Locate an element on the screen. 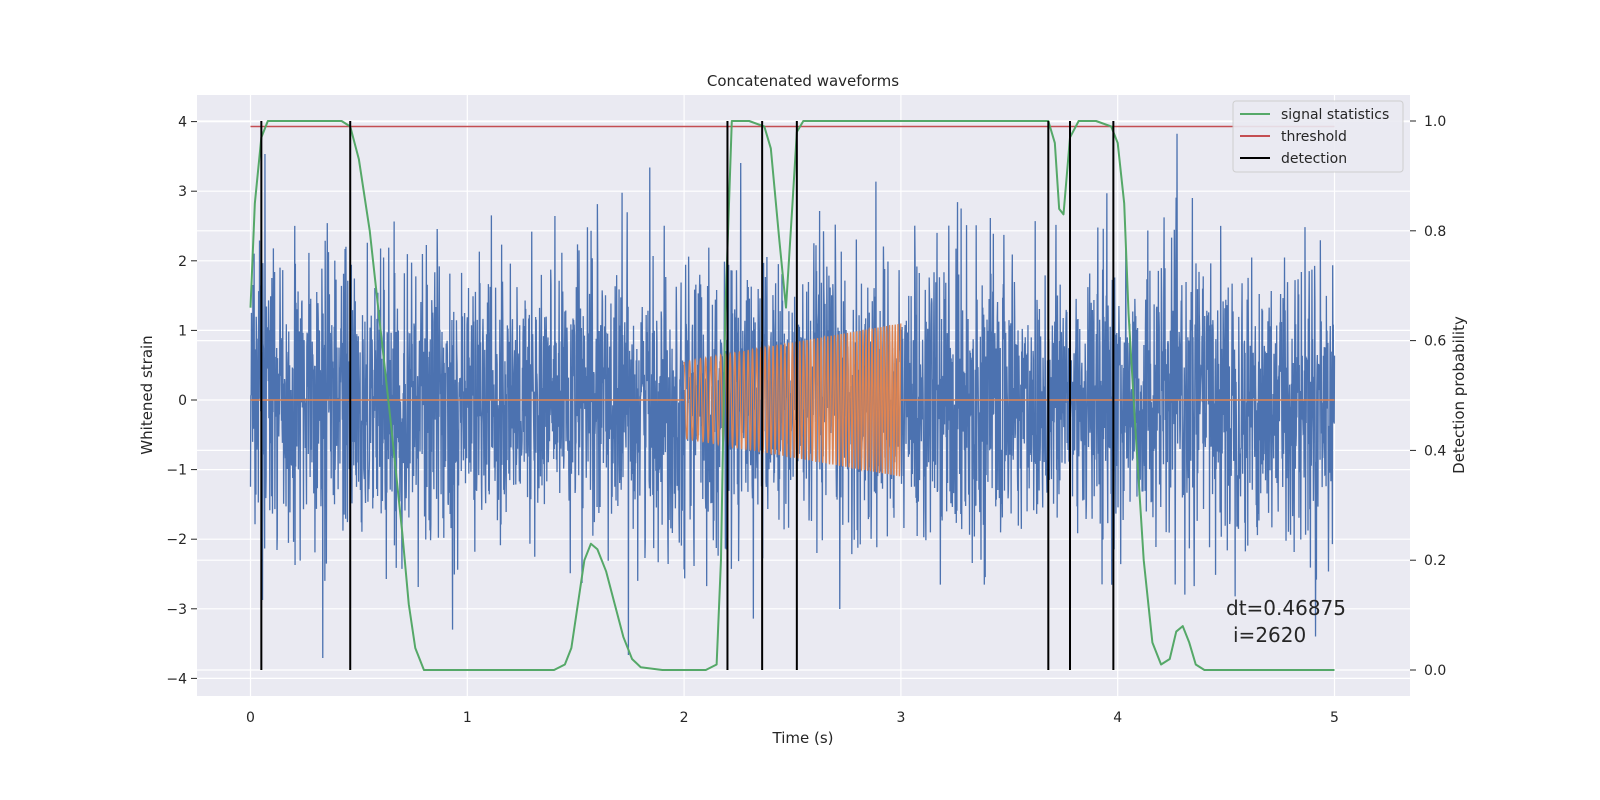 This screenshot has width=1600, height=800. y2-tick-label: 0.2 is located at coordinates (1435, 561).